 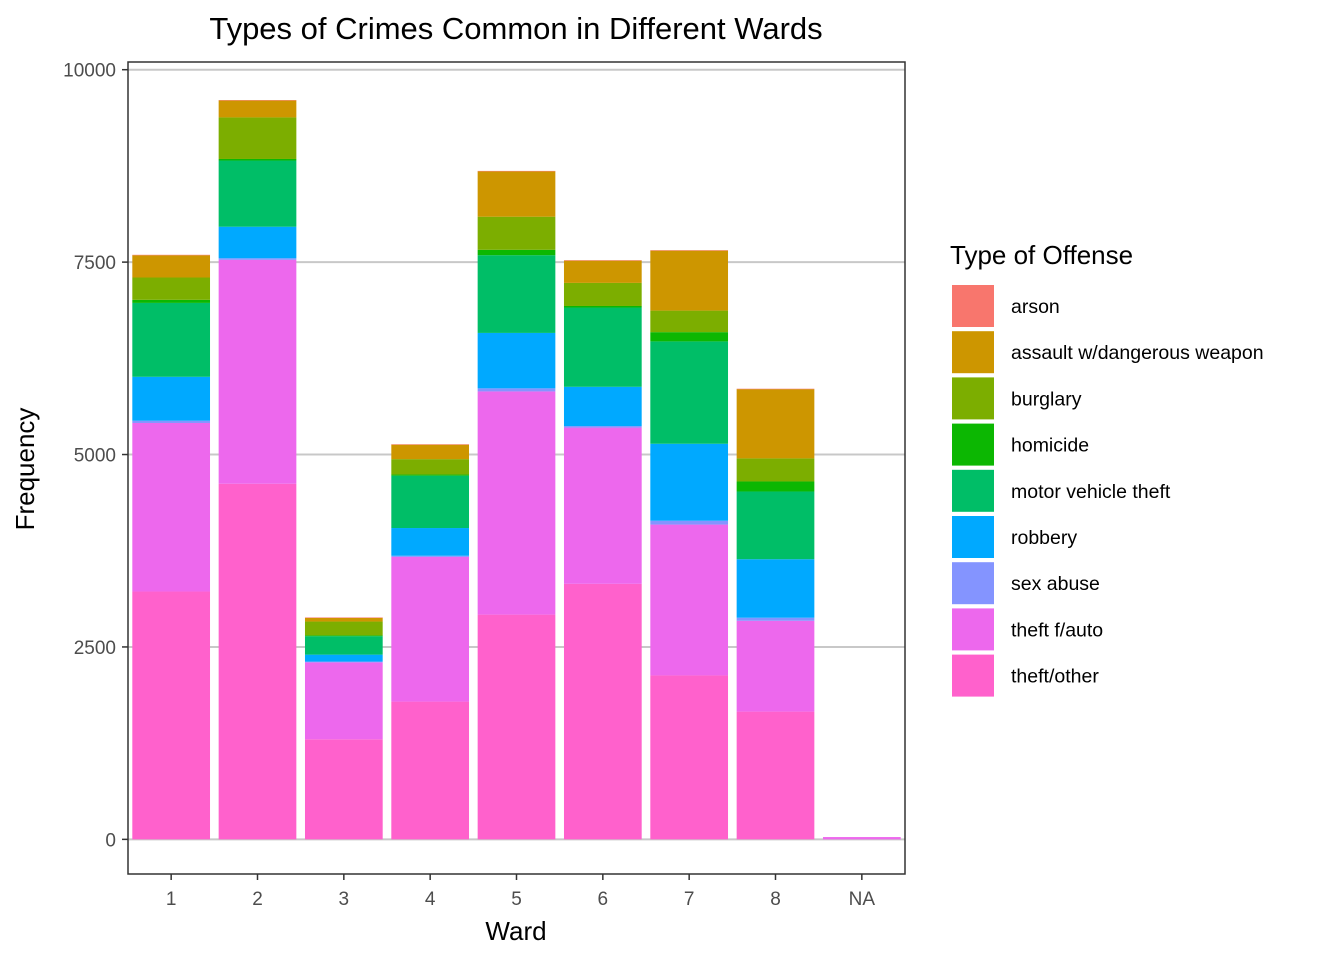 What do you see at coordinates (515, 931) in the screenshot?
I see `x-axis-title: Ward` at bounding box center [515, 931].